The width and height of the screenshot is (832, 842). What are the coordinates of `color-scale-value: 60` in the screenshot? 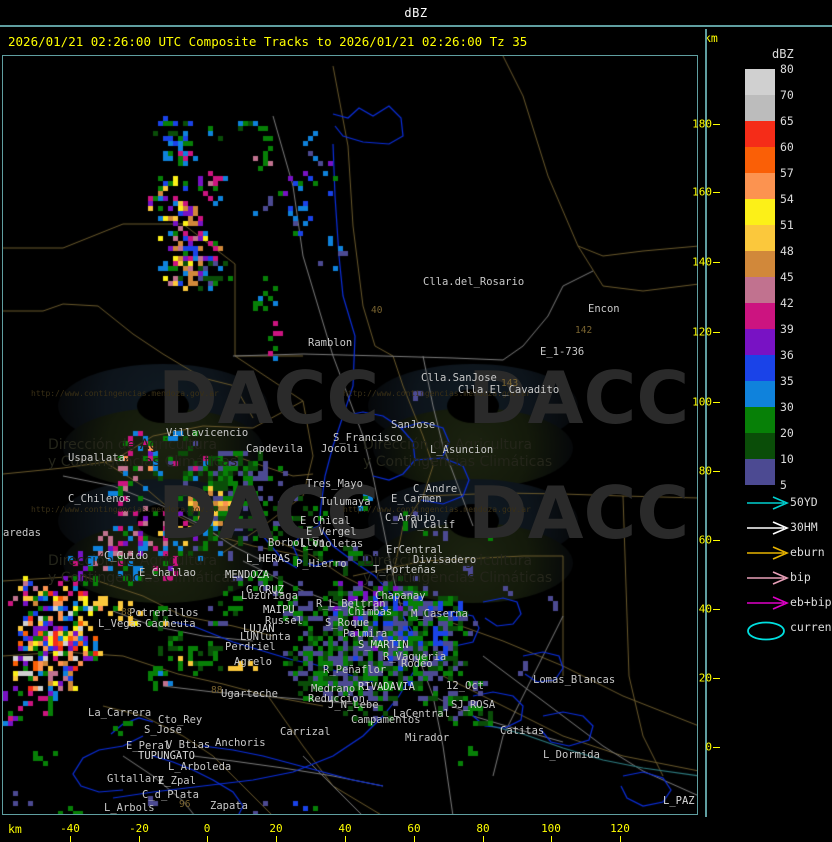 It's located at (787, 147).